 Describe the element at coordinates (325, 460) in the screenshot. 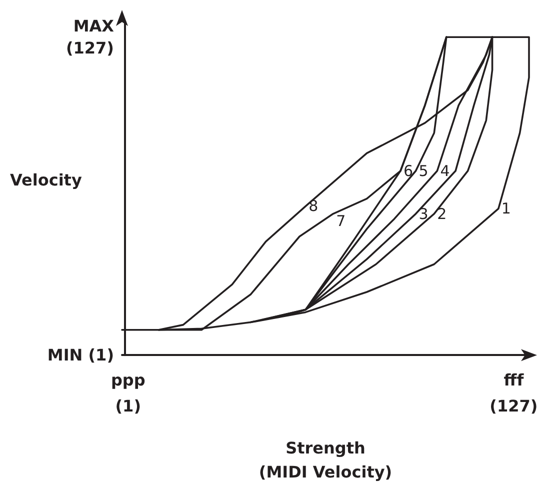

I see `x-axis-title: Strength (MIDI Velocity)` at that location.